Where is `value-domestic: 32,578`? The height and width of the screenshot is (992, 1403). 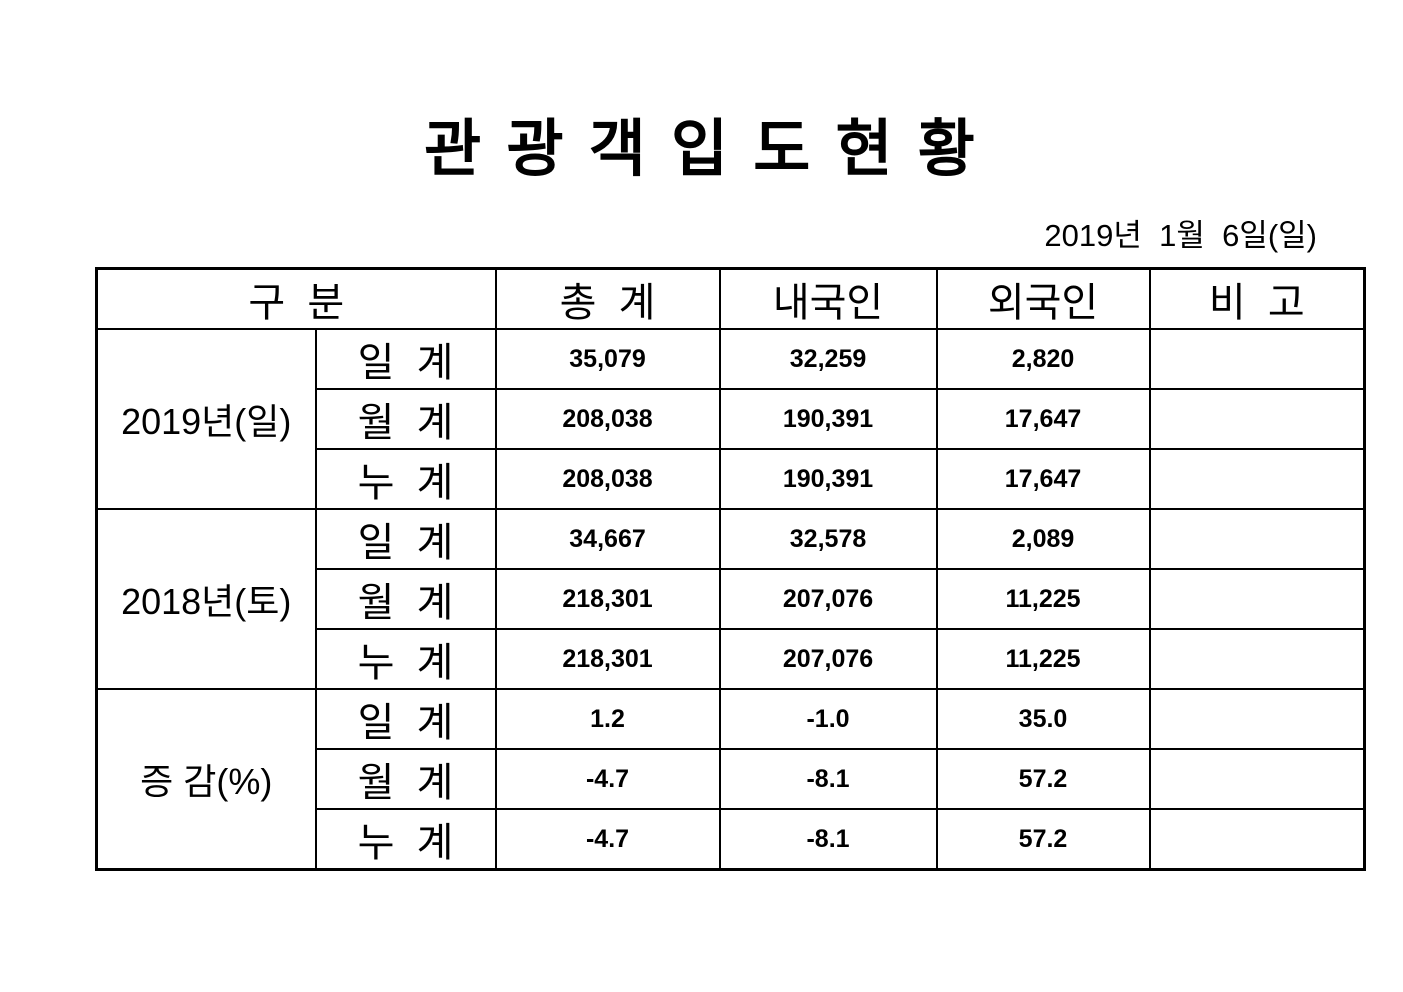 value-domestic: 32,578 is located at coordinates (828, 539).